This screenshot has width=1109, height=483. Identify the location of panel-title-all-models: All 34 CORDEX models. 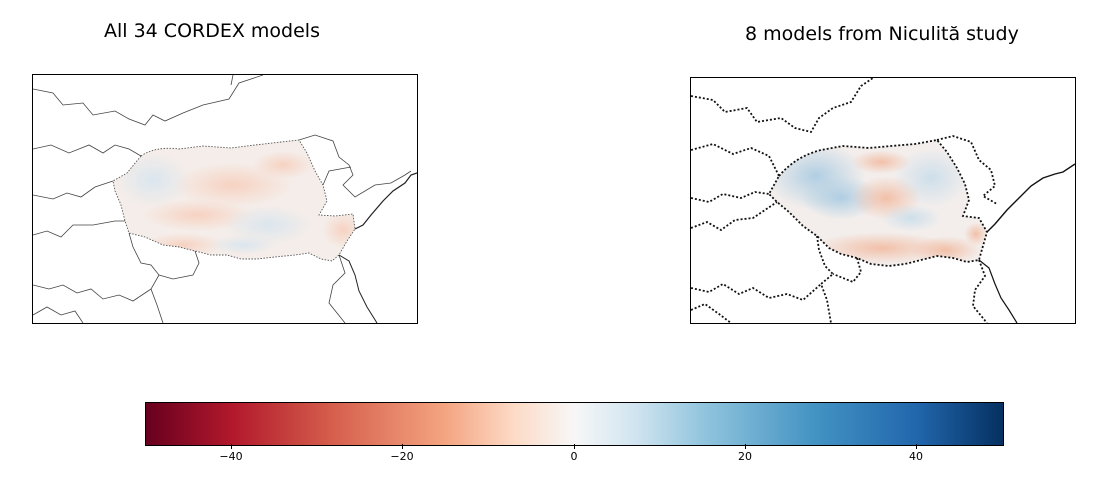
(212, 31).